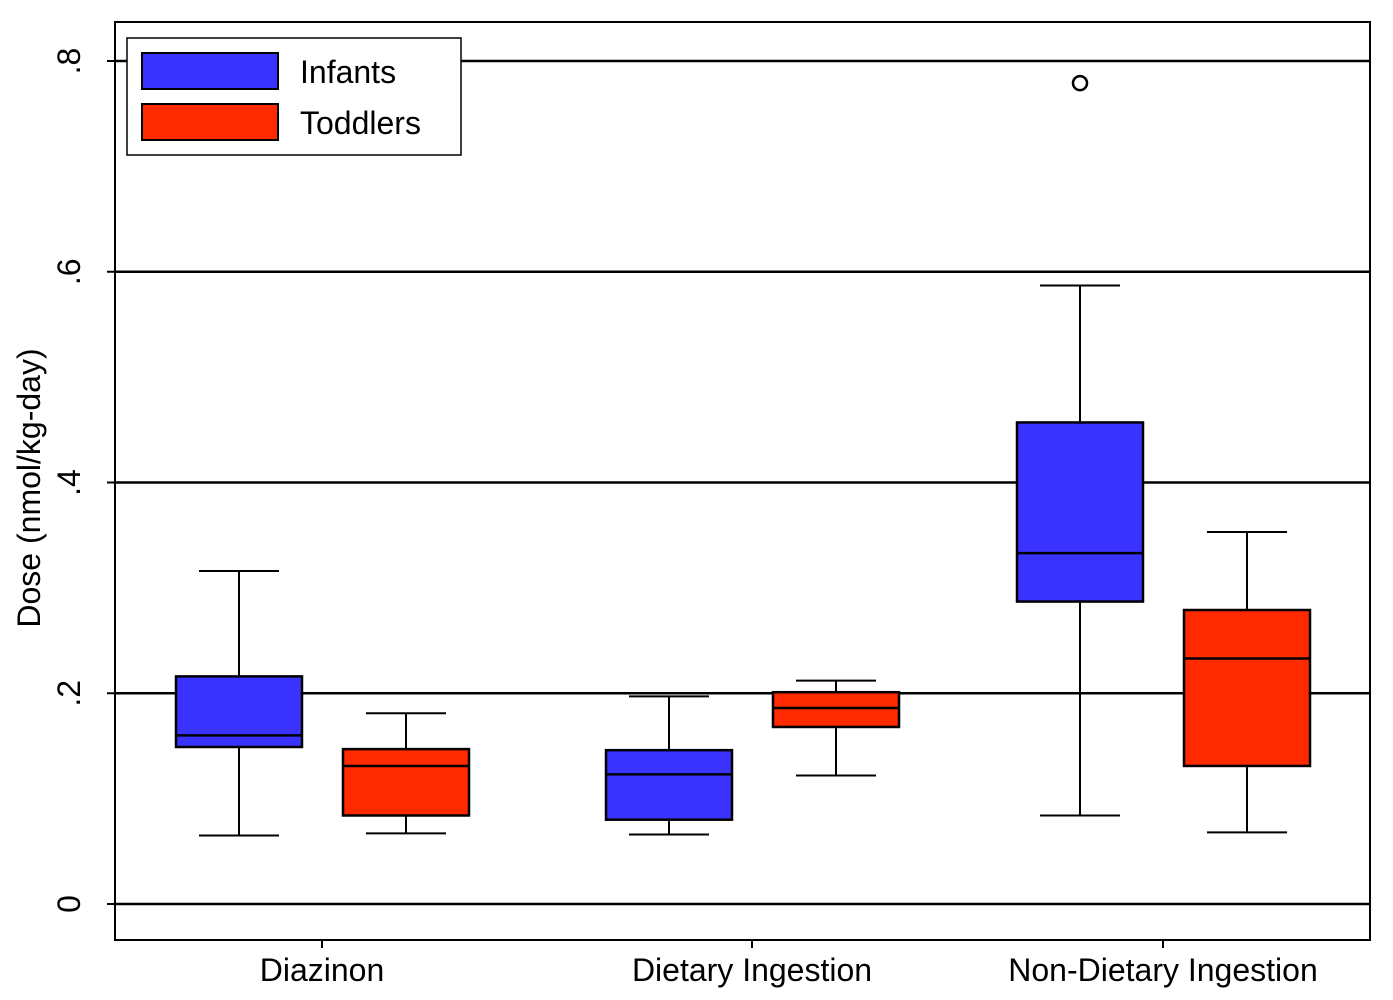  I want to click on y-tick-label-4: .8, so click(69, 61).